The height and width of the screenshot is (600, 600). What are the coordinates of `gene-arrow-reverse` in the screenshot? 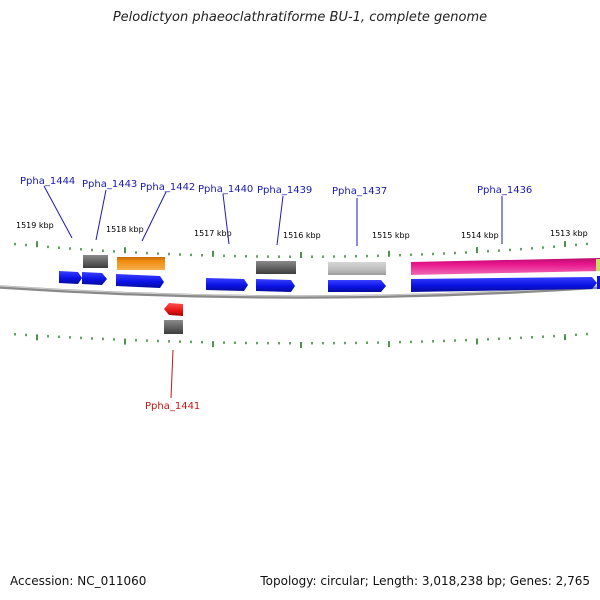 It's located at (173, 309).